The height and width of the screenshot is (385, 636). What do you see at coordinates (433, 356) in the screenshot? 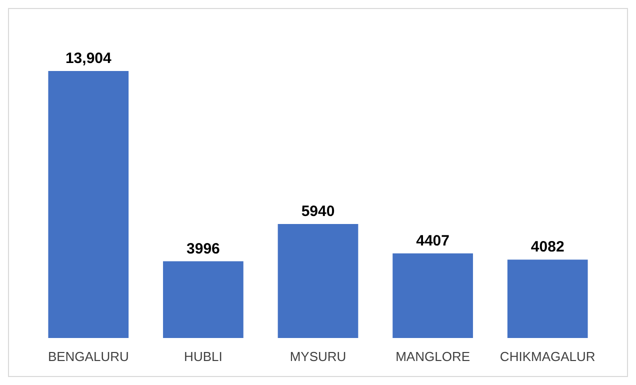
I see `x-tick-label: MANGLORE` at bounding box center [433, 356].